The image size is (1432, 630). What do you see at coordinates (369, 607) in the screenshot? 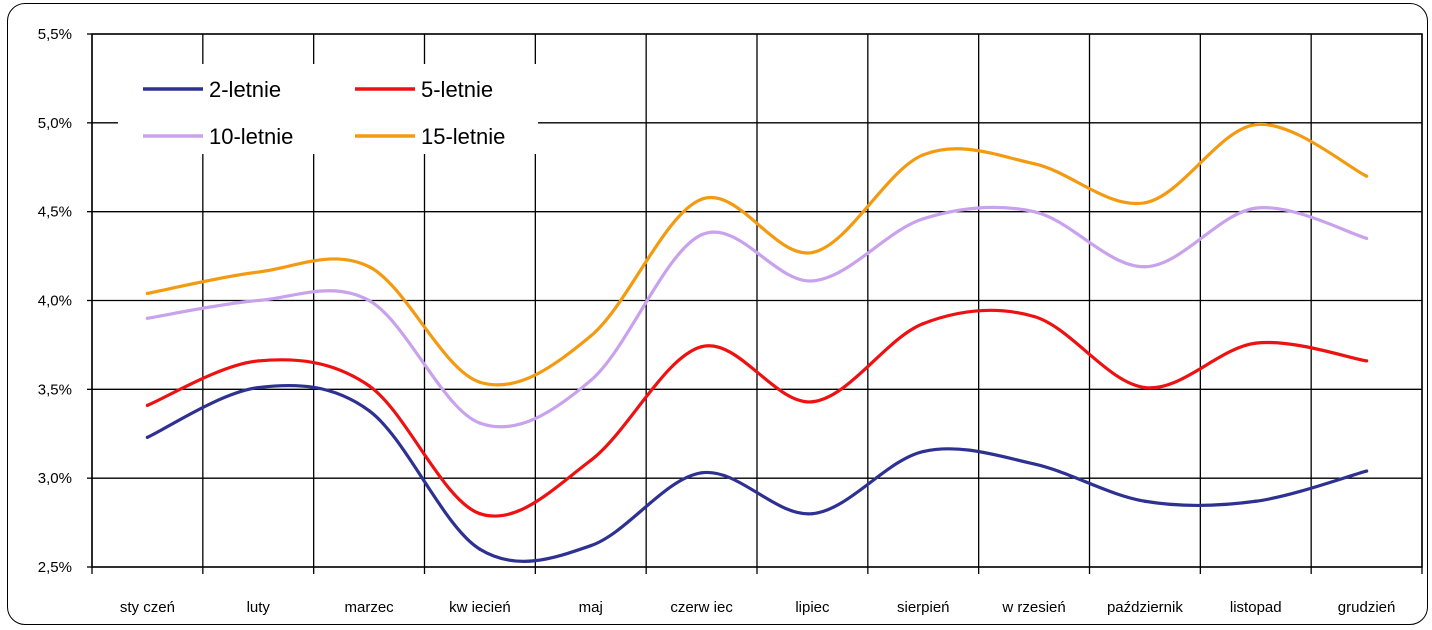
I see `x-tick-label: marzec` at bounding box center [369, 607].